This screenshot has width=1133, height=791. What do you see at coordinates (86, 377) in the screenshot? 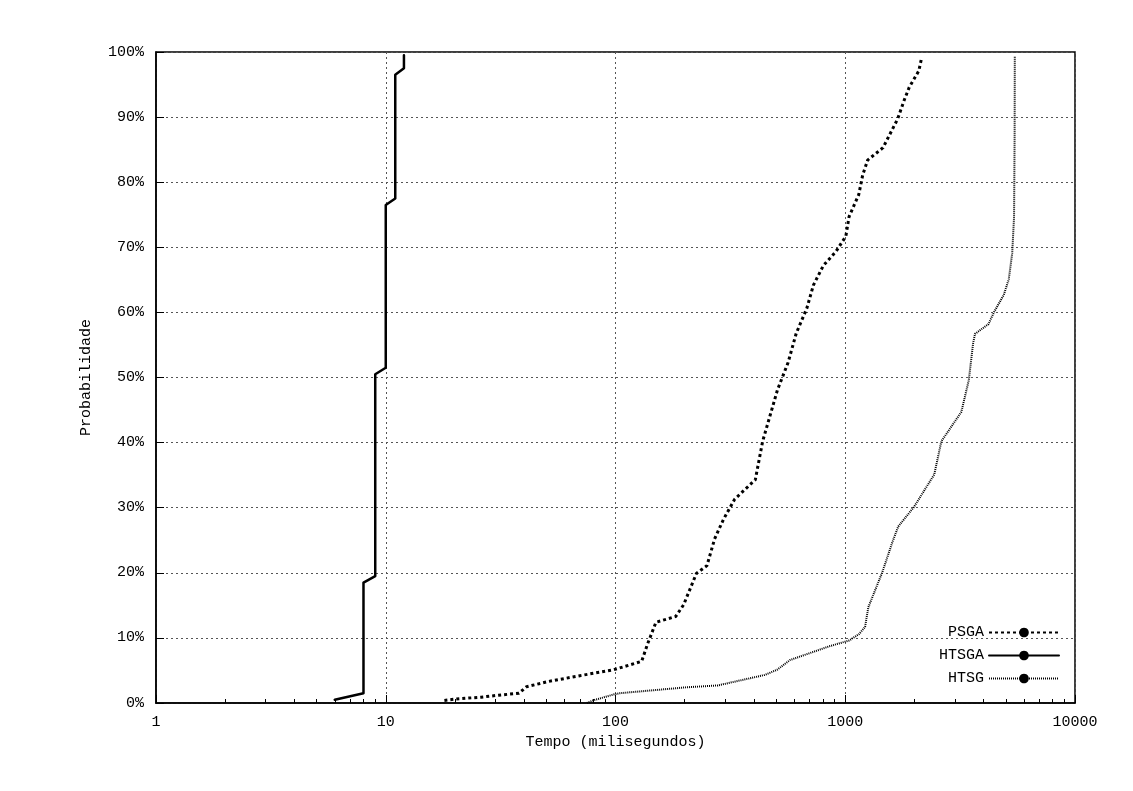
I see `y-axis-title: Probabilidade` at bounding box center [86, 377].